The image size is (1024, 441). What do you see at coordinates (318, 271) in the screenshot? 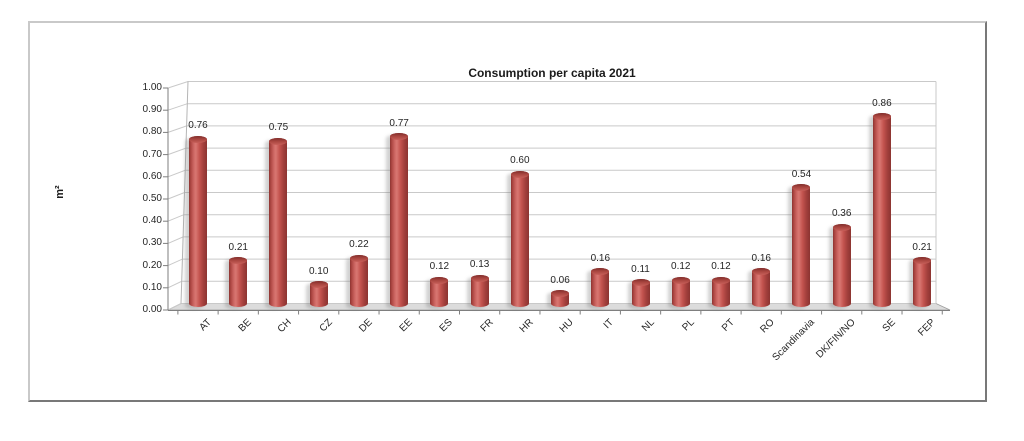
I see `value-label: 0.10` at bounding box center [318, 271].